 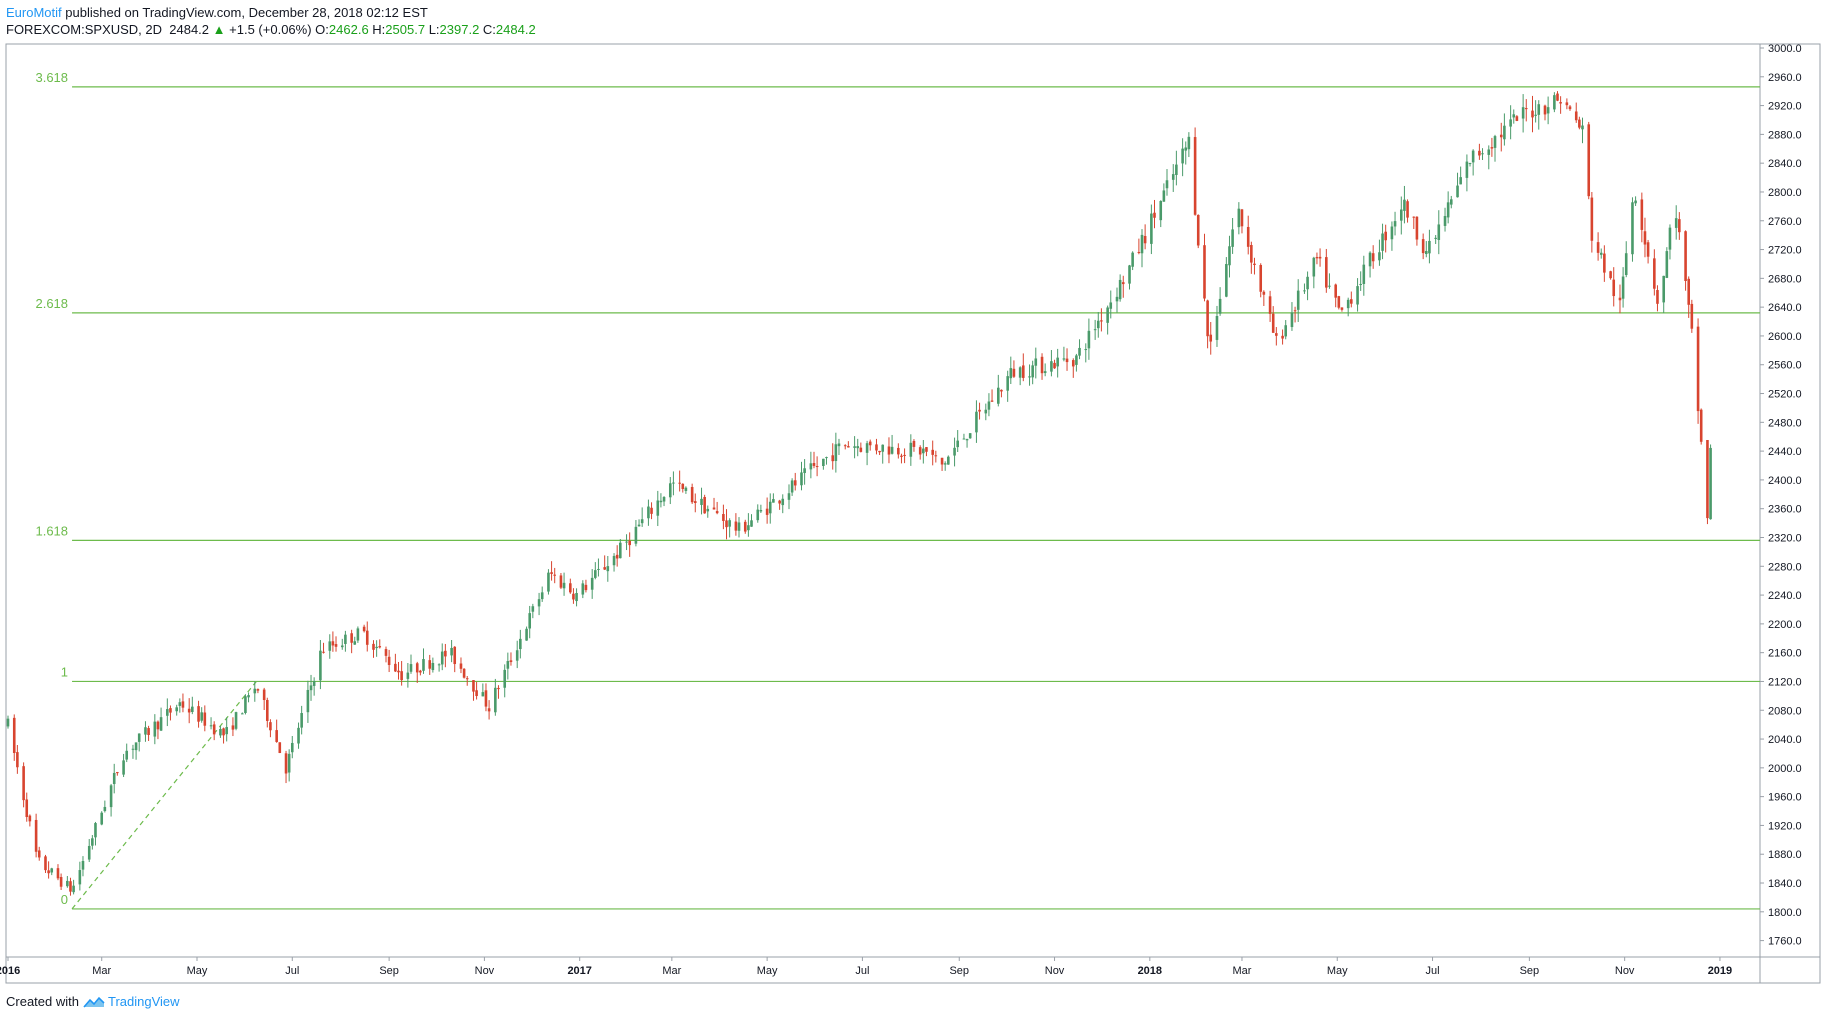 What do you see at coordinates (389, 971) in the screenshot?
I see `x-tick-label: Sep` at bounding box center [389, 971].